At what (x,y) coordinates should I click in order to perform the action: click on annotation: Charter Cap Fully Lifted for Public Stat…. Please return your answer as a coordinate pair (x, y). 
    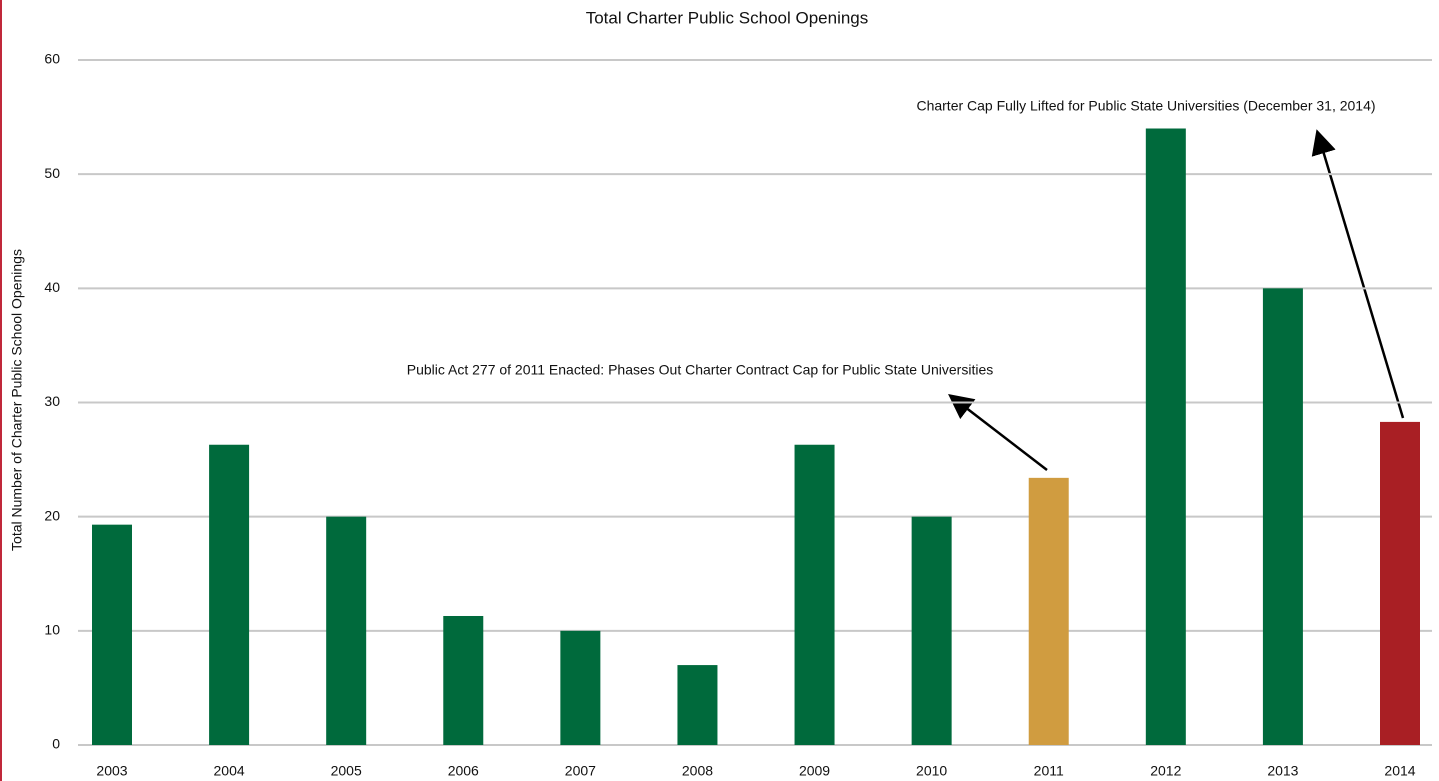
    Looking at the image, I should click on (1145, 106).